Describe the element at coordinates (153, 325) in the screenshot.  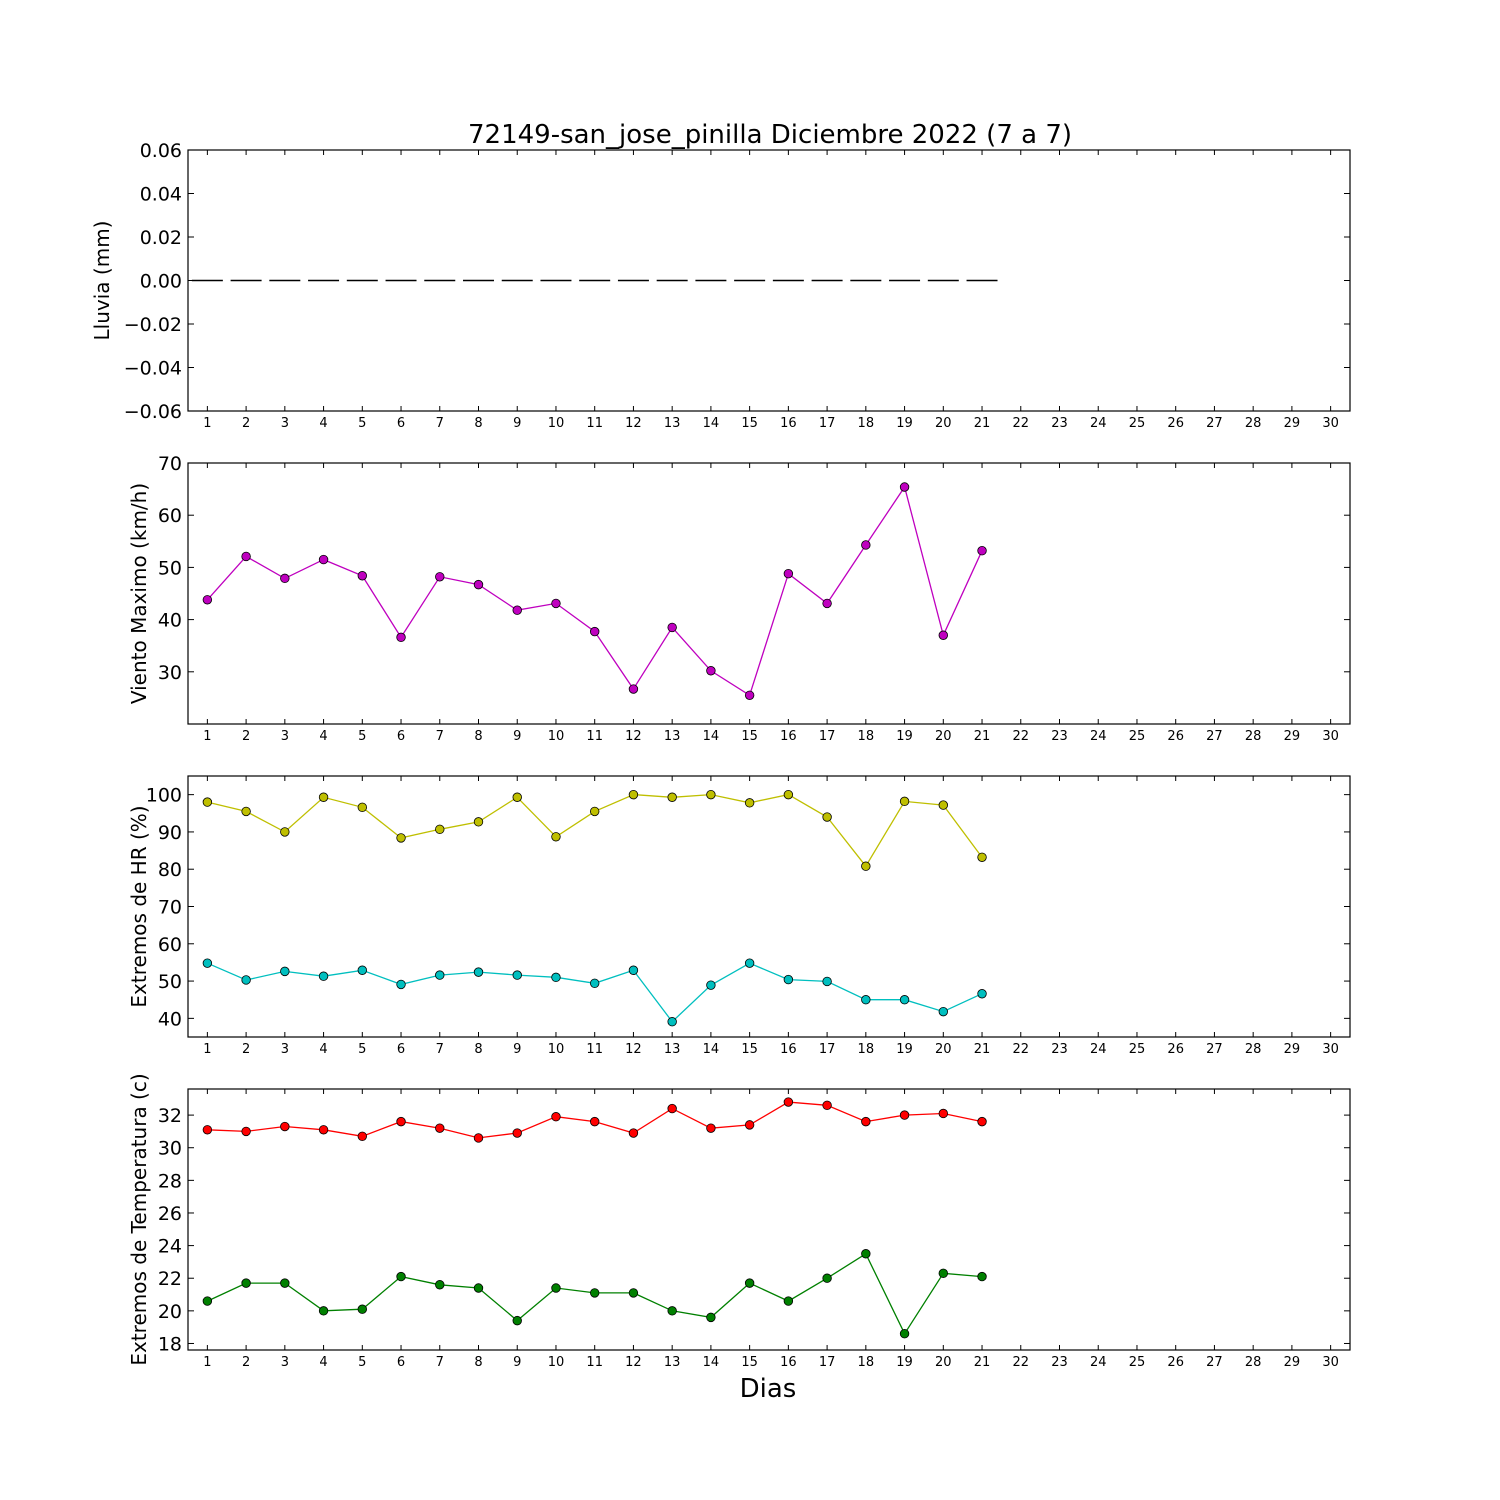
I see `y-tick-label: −0.02` at that location.